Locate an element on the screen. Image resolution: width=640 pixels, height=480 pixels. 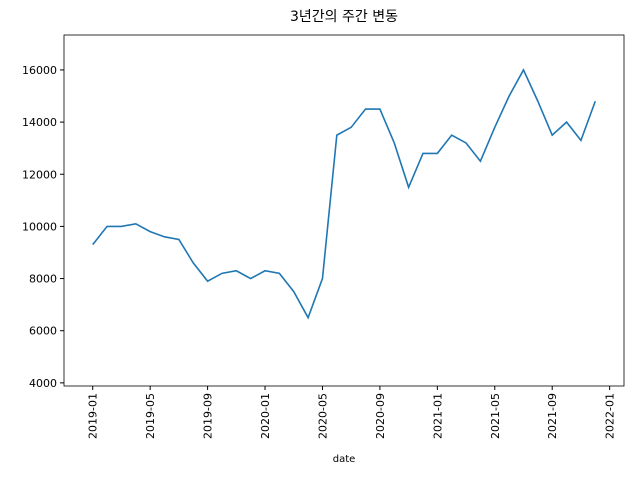
y-tick-label: 16000 is located at coordinates (39, 70).